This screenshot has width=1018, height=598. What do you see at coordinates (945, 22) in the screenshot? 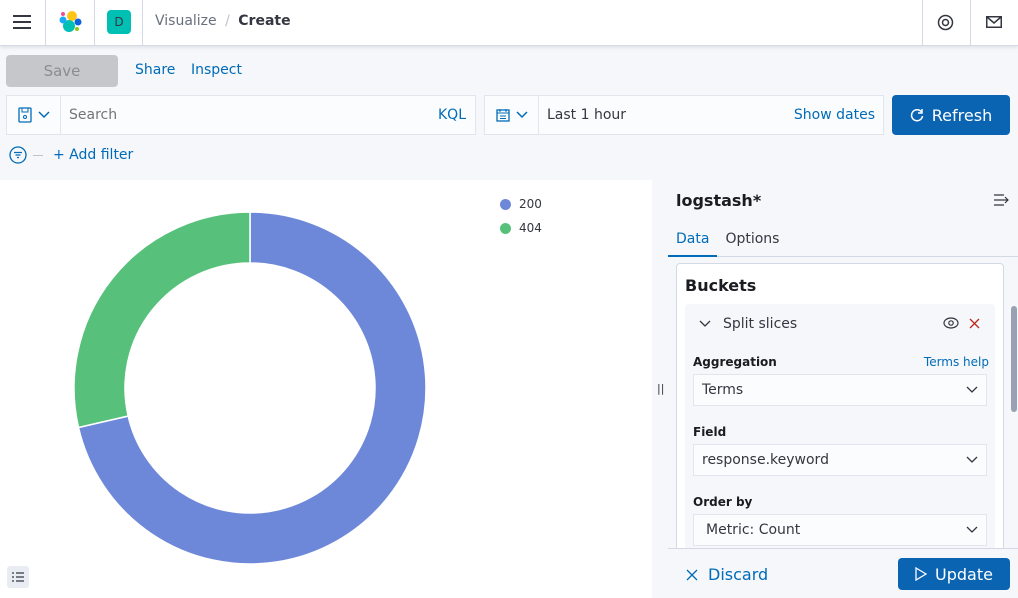
I see `help-icon` at bounding box center [945, 22].